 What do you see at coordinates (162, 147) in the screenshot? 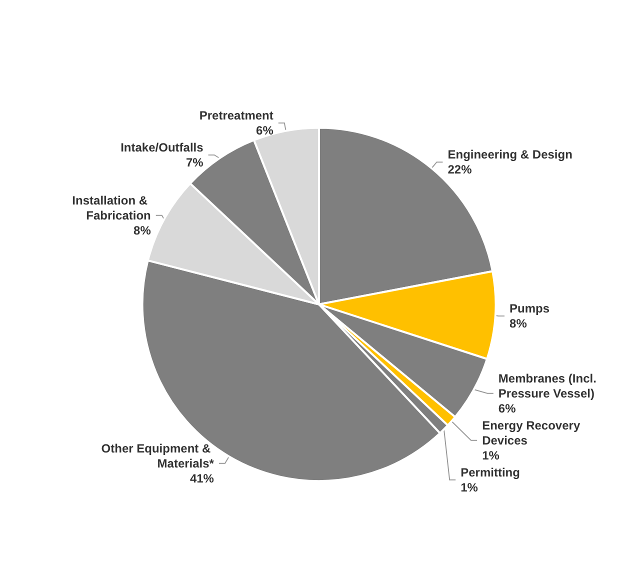
I see `slice-label: Intake/Outfalls` at bounding box center [162, 147].